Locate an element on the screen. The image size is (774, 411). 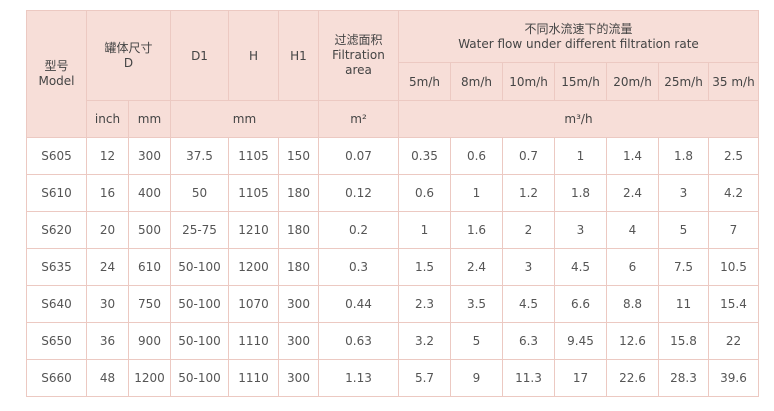
d1-header: D1 is located at coordinates (199, 55).